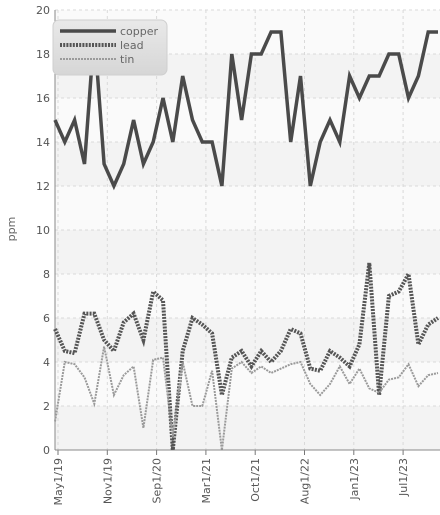 The width and height of the screenshot is (440, 515). Describe the element at coordinates (107, 481) in the screenshot. I see `x-tick-label: Nov1/19` at that location.